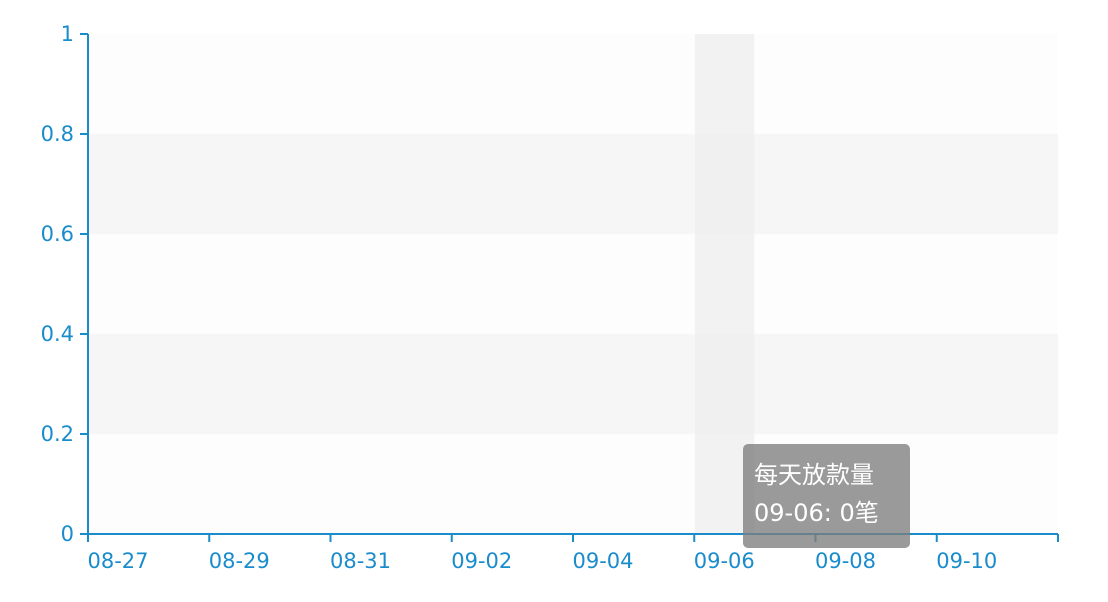  Describe the element at coordinates (845, 561) in the screenshot. I see `x-tick-label: 09-08` at that location.